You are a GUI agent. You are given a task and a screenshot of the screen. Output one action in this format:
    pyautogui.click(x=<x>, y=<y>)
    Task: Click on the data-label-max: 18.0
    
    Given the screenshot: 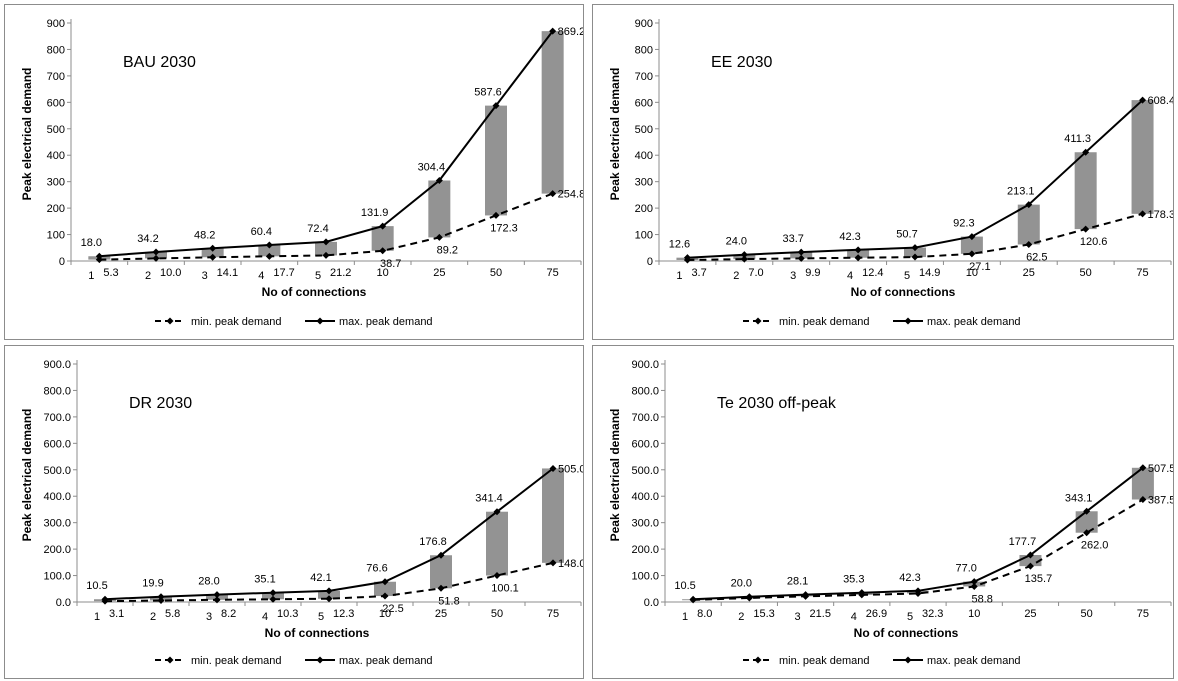 What is the action you would take?
    pyautogui.click(x=91, y=243)
    